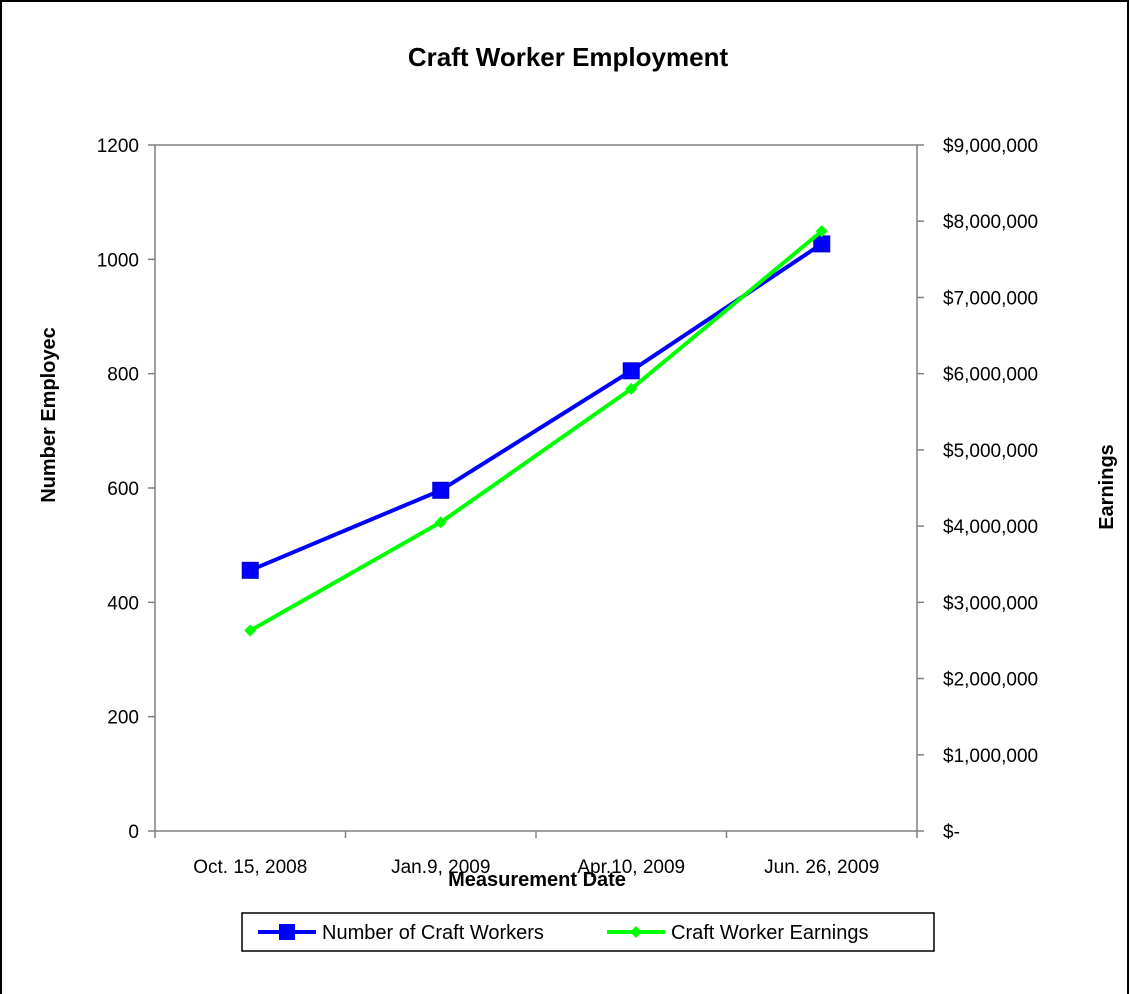  What do you see at coordinates (123, 603) in the screenshot?
I see `y-tick-label: 400` at bounding box center [123, 603].